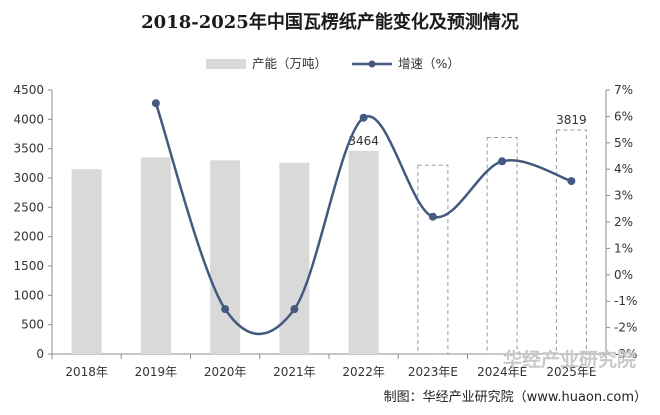  What do you see at coordinates (28, 90) in the screenshot?
I see `y-left-tick-label: 4500` at bounding box center [28, 90].